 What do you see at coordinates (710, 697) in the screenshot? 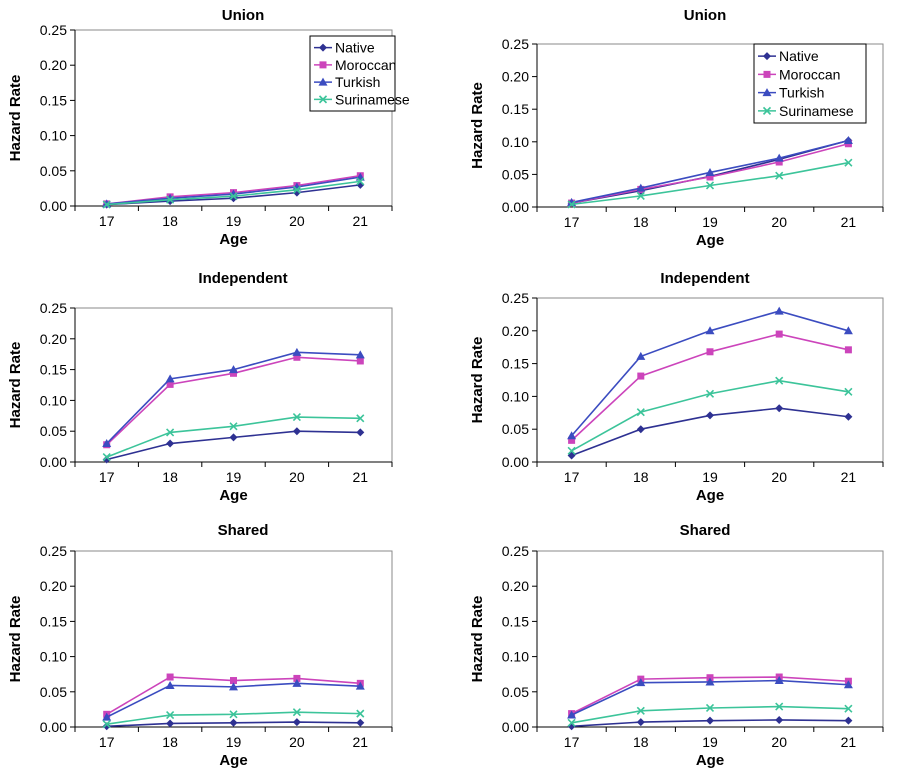
I see `series-line` at bounding box center [710, 697].